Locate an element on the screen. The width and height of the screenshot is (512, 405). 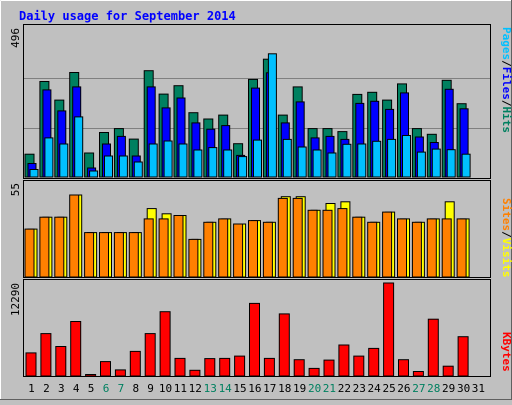
axis-label-hits-panel: Pages/Files/Hits is located at coordinates (506, 80).